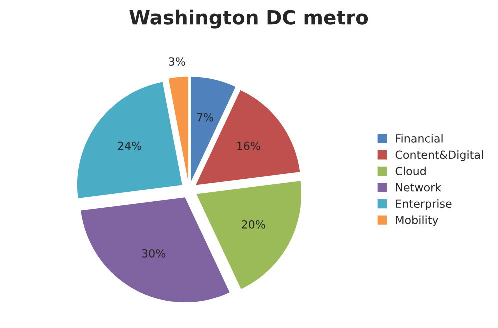 Image resolution: width=498 pixels, height=328 pixels. I want to click on chart-title: Washington DC metro, so click(249, 19).